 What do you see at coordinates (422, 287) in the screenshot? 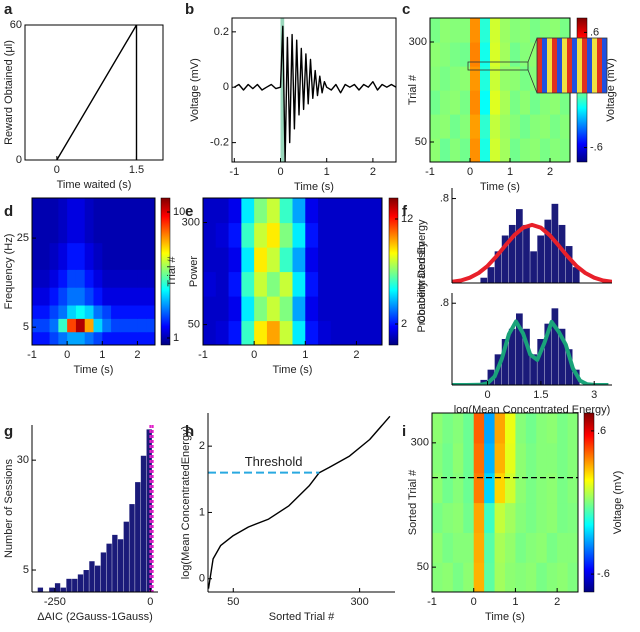
I see `y-axis-label: Probability Density` at bounding box center [422, 287].